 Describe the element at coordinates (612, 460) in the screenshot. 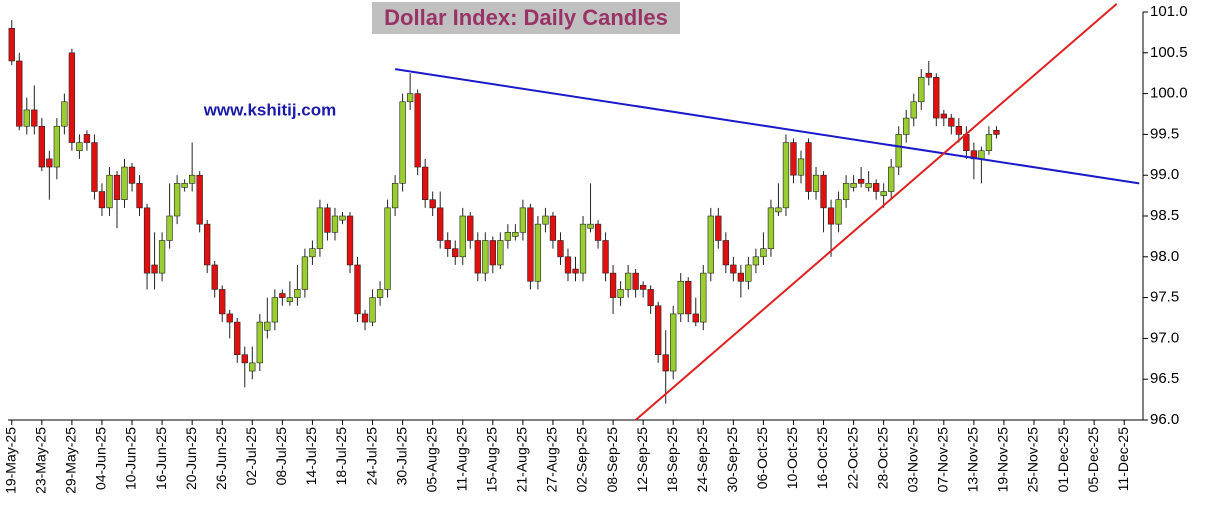

I see `x-tick-label: 08-Sep-25` at that location.